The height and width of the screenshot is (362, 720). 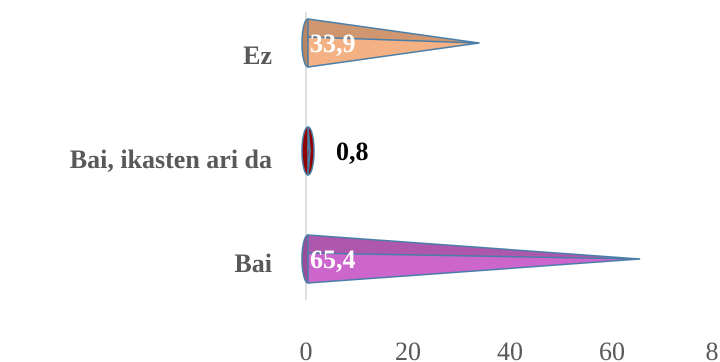 I want to click on x-tick-label-80: 8, so click(x=712, y=349).